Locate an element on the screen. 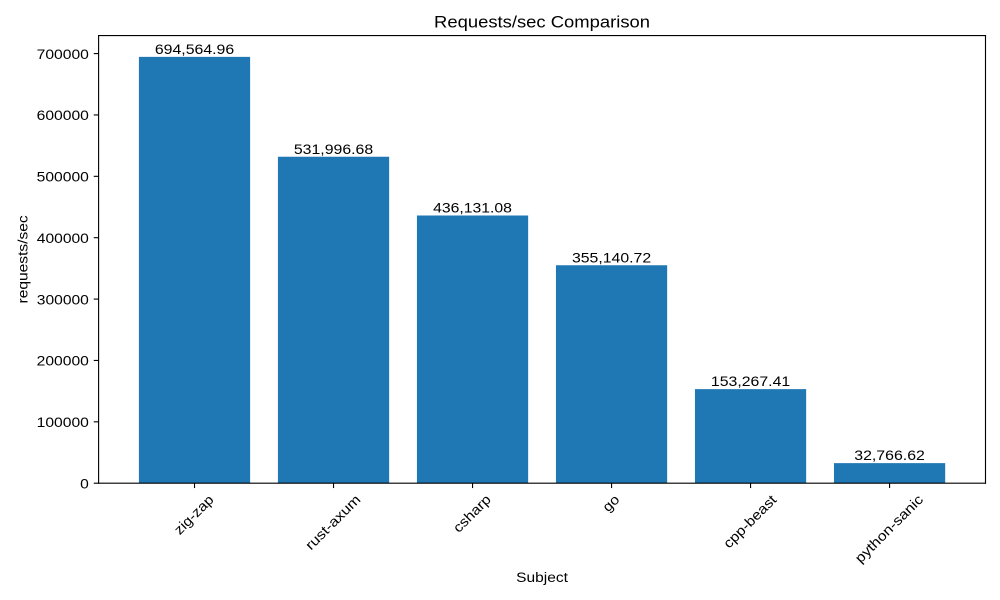  svg-text: 0 is located at coordinates (84, 483).